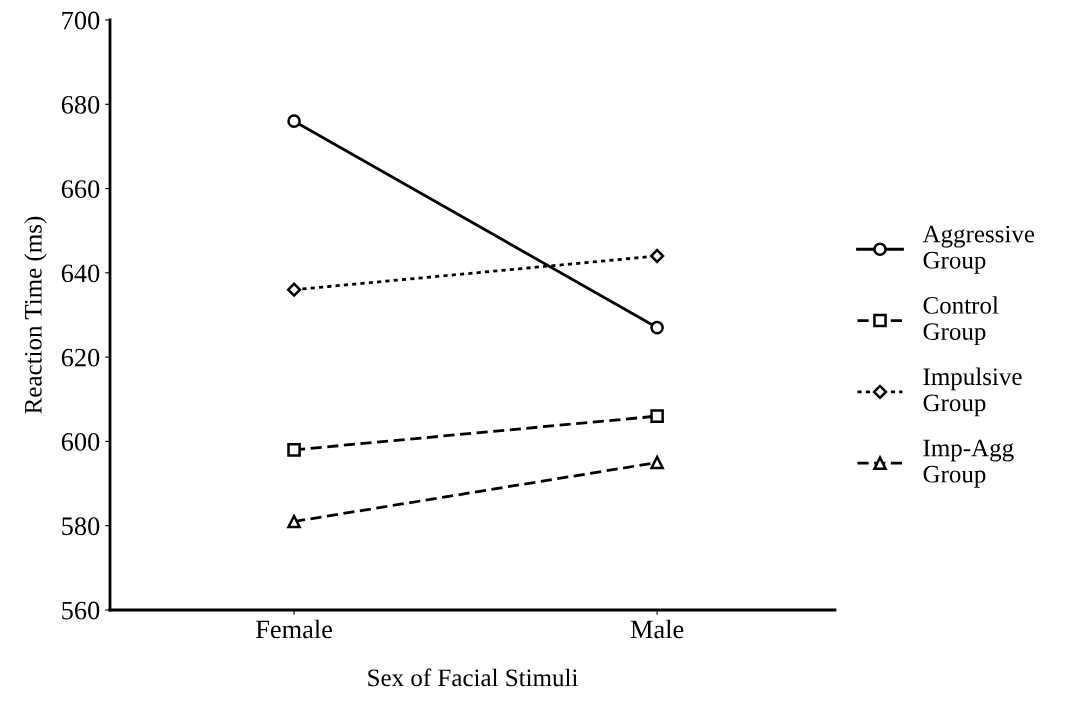  Describe the element at coordinates (80, 357) in the screenshot. I see `y-tick-label: 620` at that location.